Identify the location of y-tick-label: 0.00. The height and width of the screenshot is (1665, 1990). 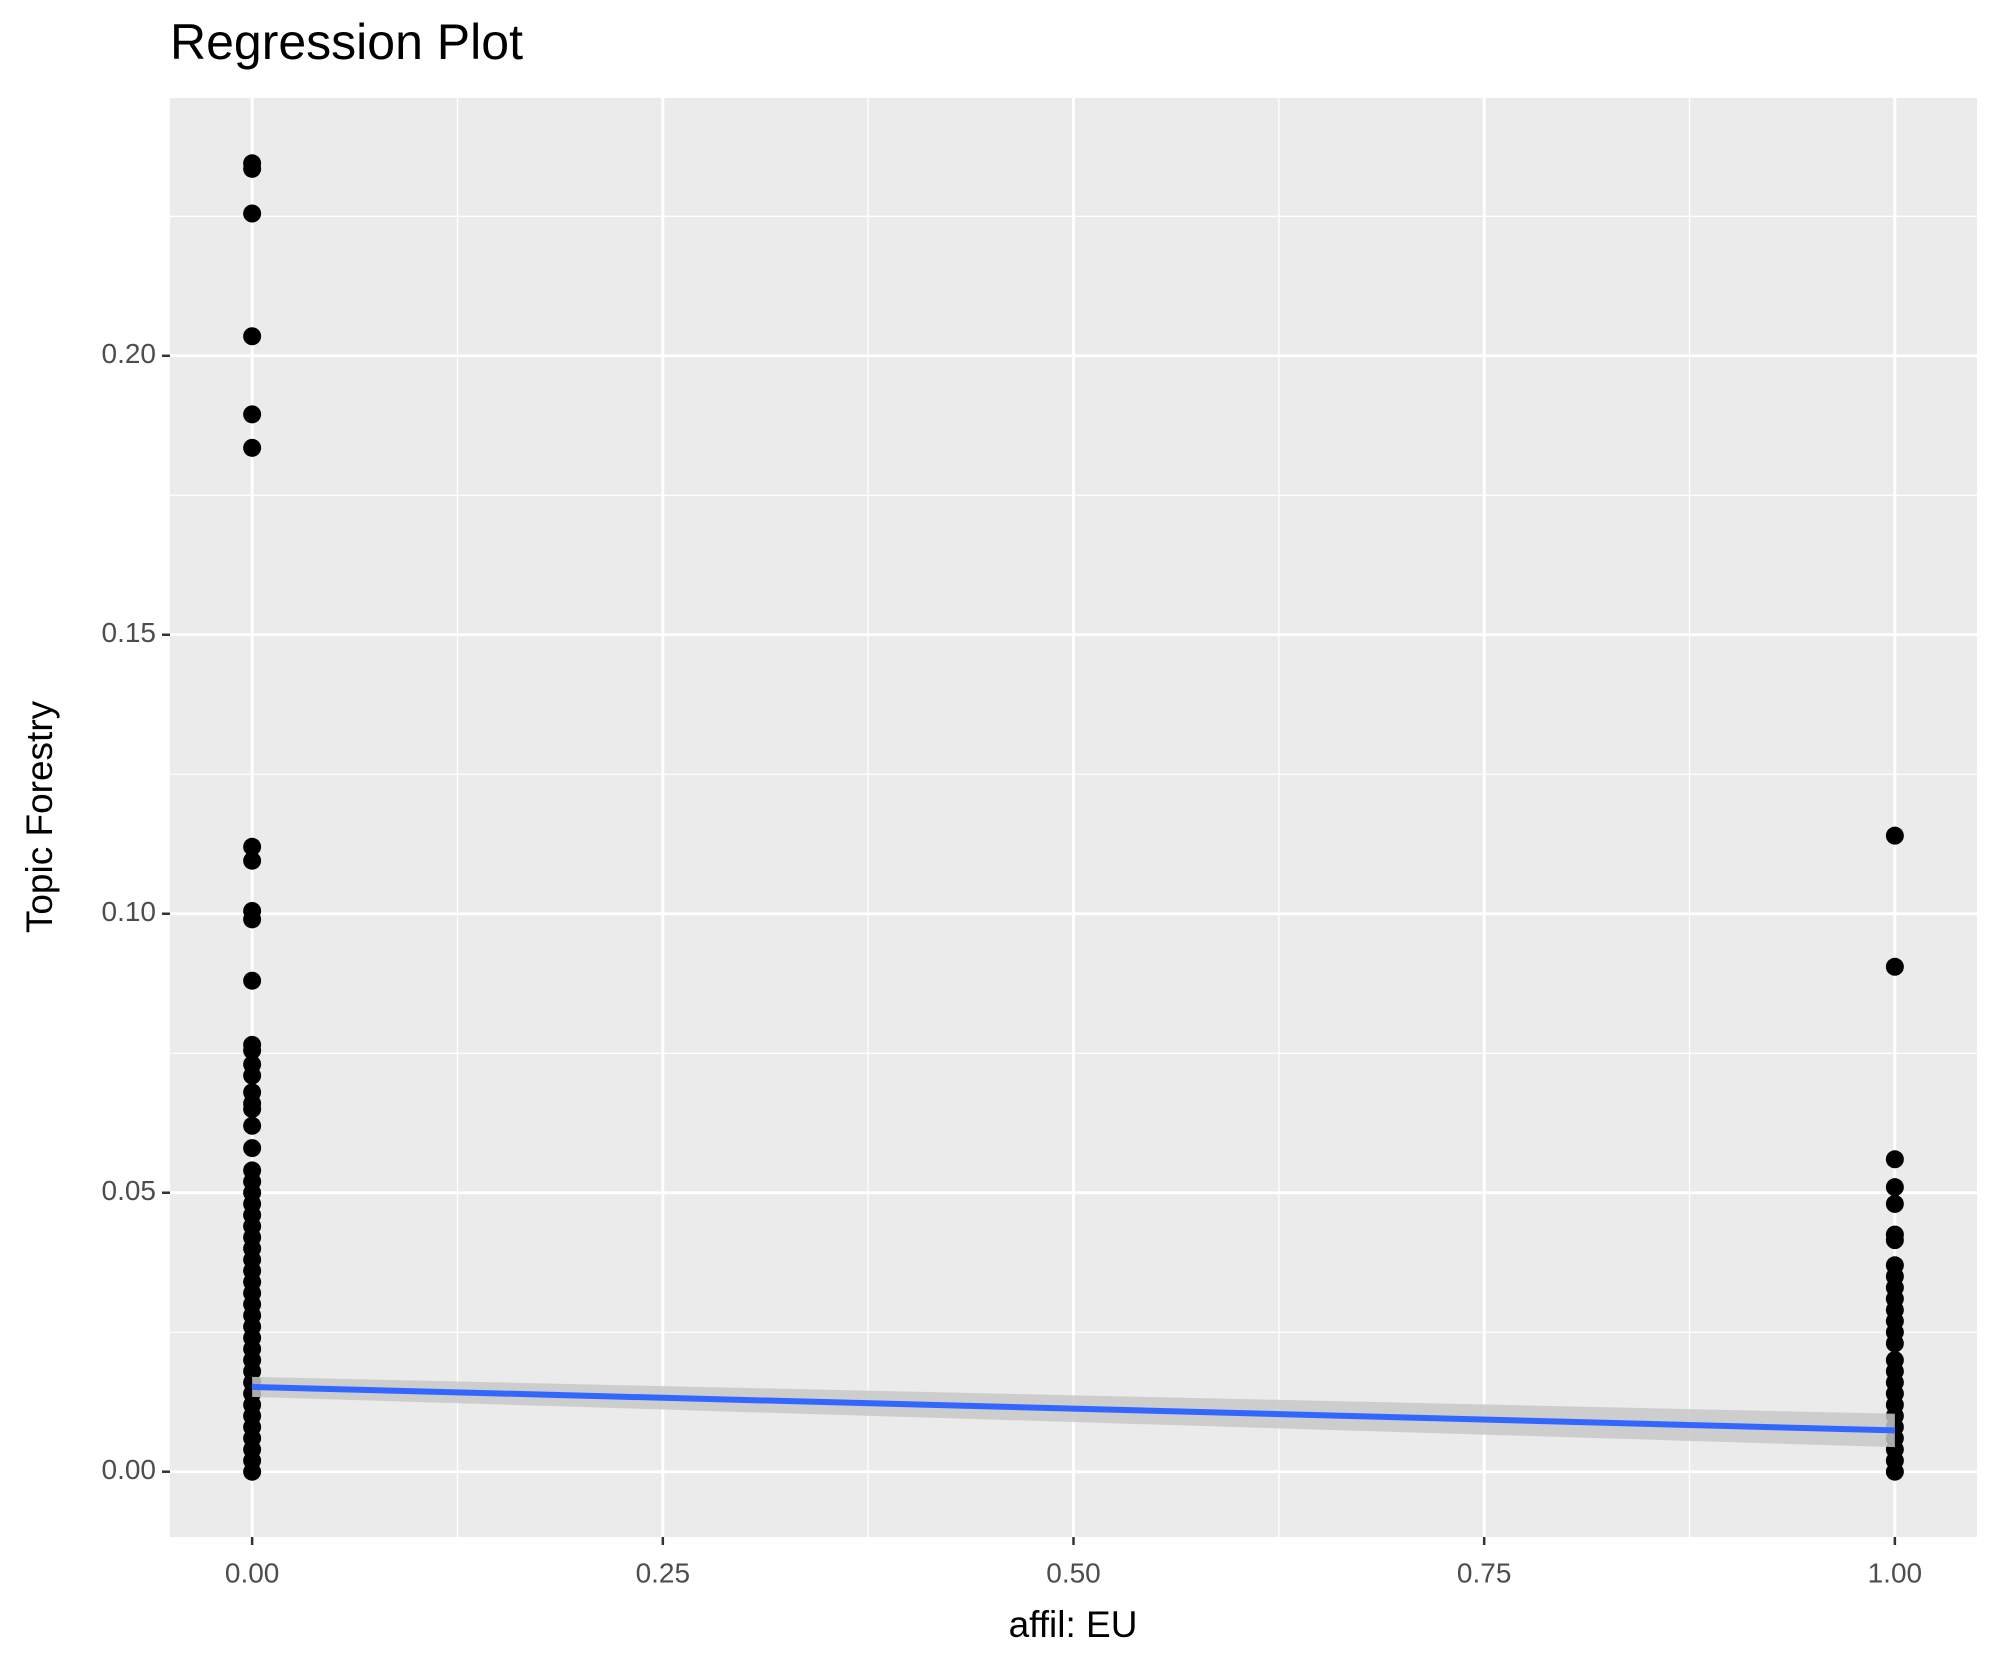
(129, 1469).